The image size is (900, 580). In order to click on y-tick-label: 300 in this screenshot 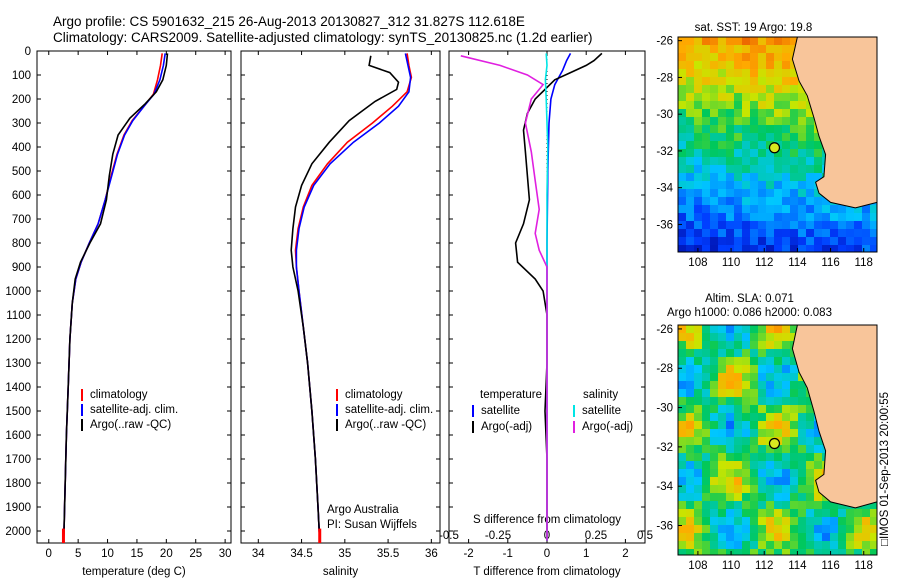, I will do `click(21, 124)`.